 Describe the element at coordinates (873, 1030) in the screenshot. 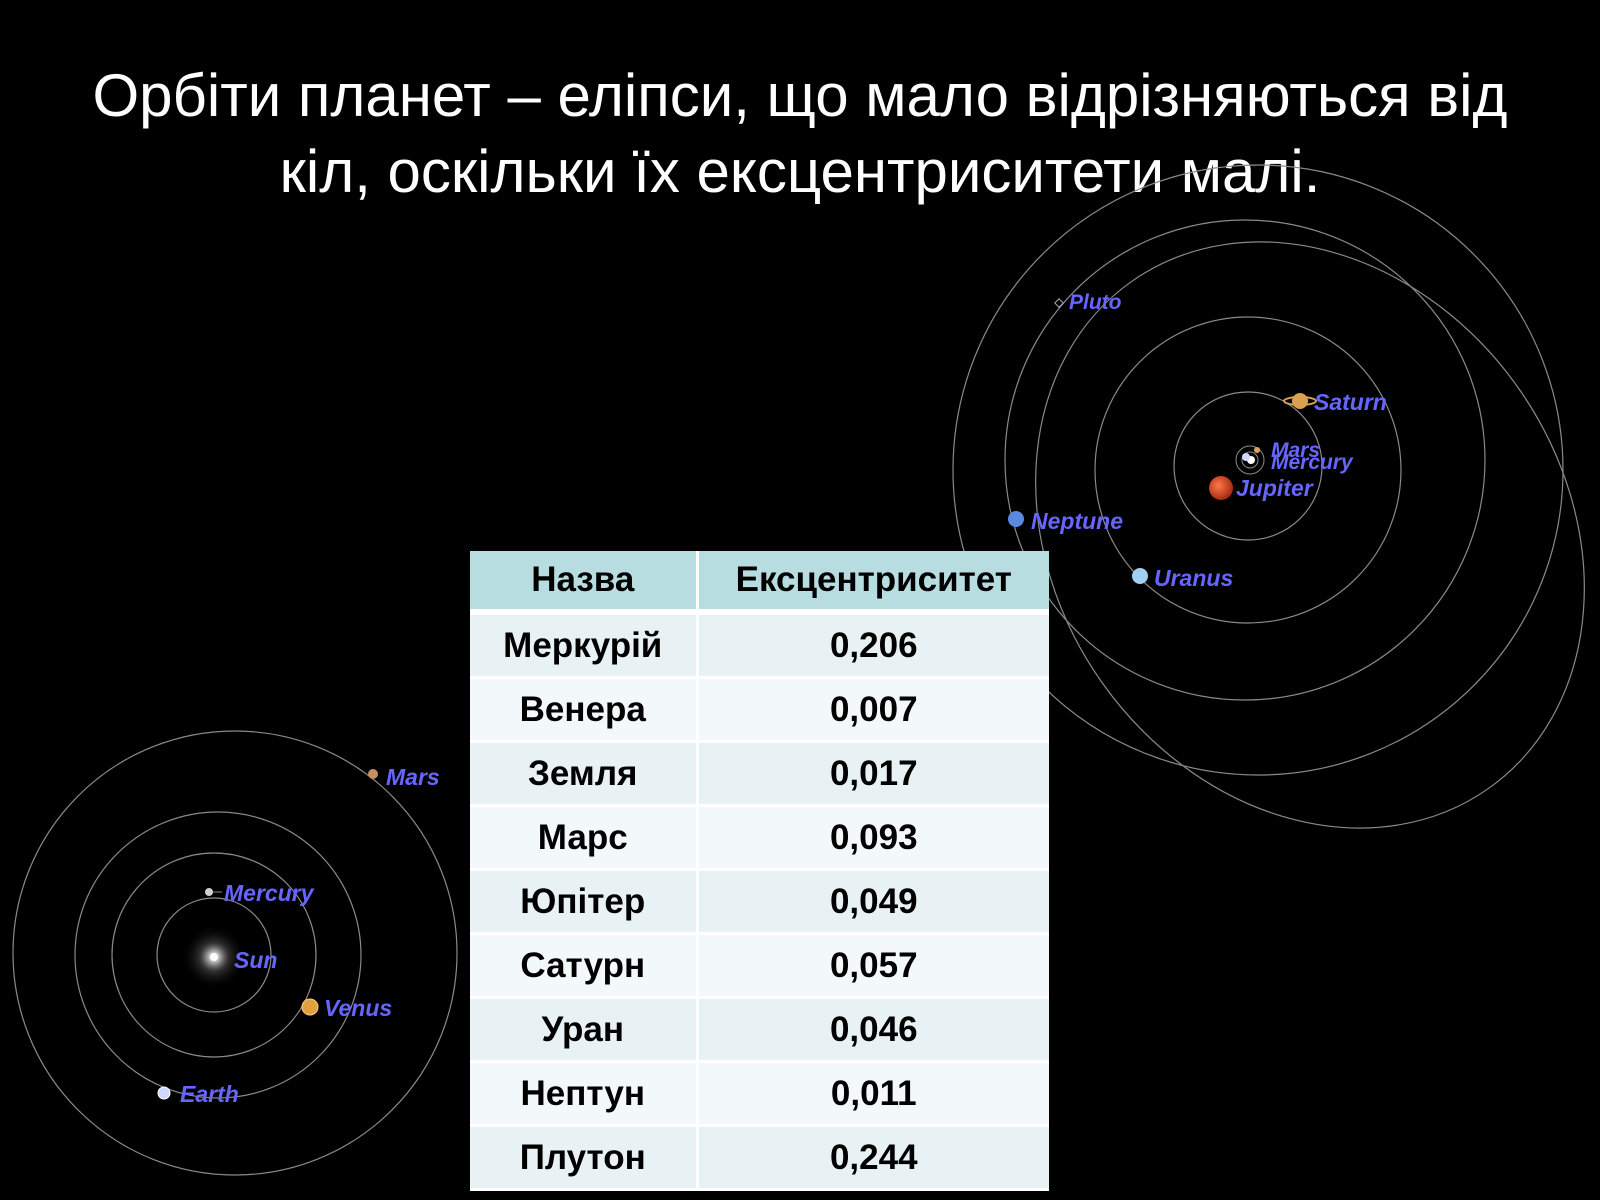

I see `table-cell-eccentricity: 0,046` at that location.